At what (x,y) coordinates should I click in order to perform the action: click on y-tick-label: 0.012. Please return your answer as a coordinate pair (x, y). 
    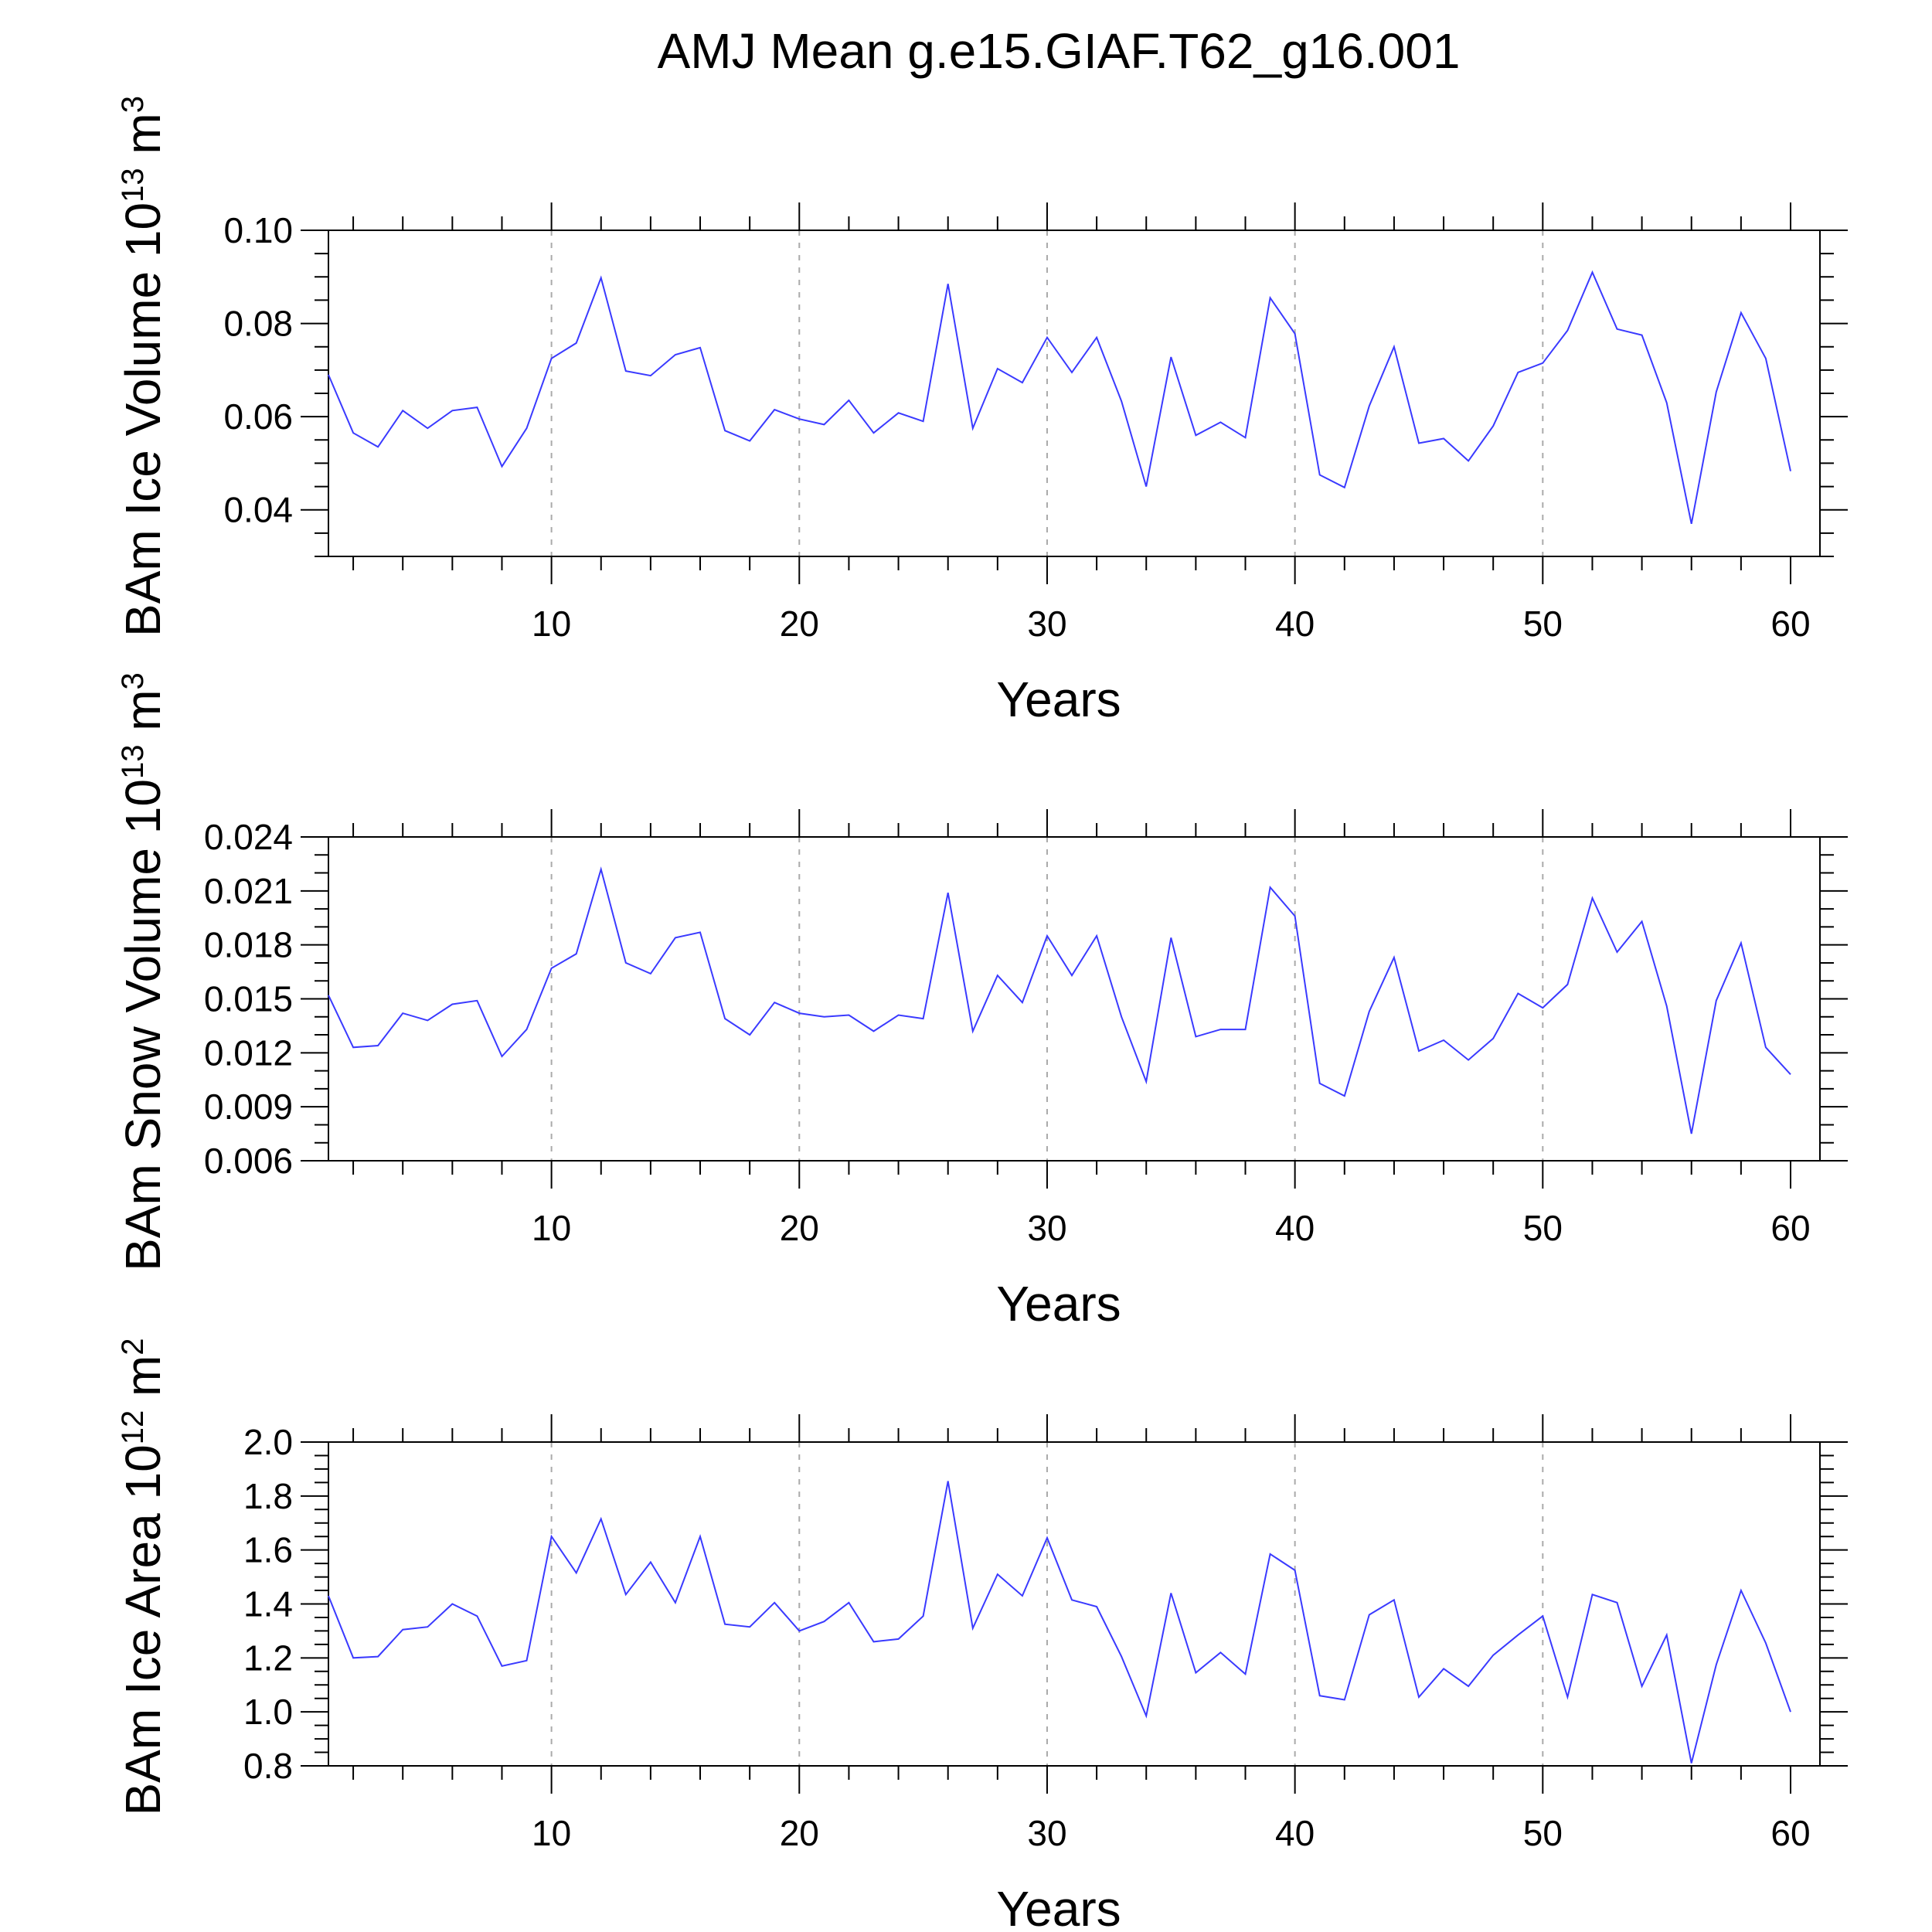
    Looking at the image, I should click on (248, 1052).